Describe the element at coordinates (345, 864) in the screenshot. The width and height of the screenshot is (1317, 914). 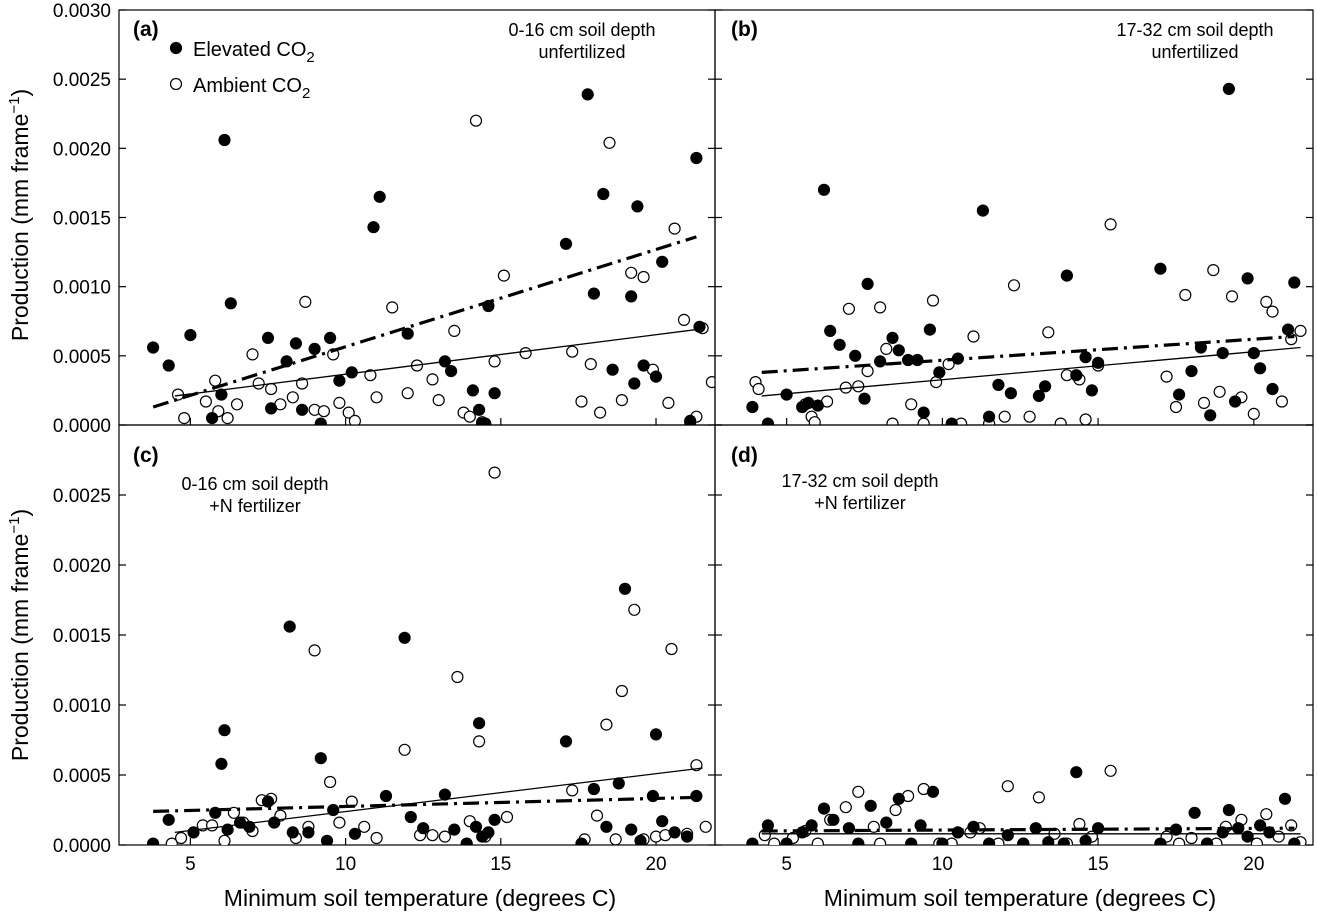
I see `x-tick-label: 10` at that location.